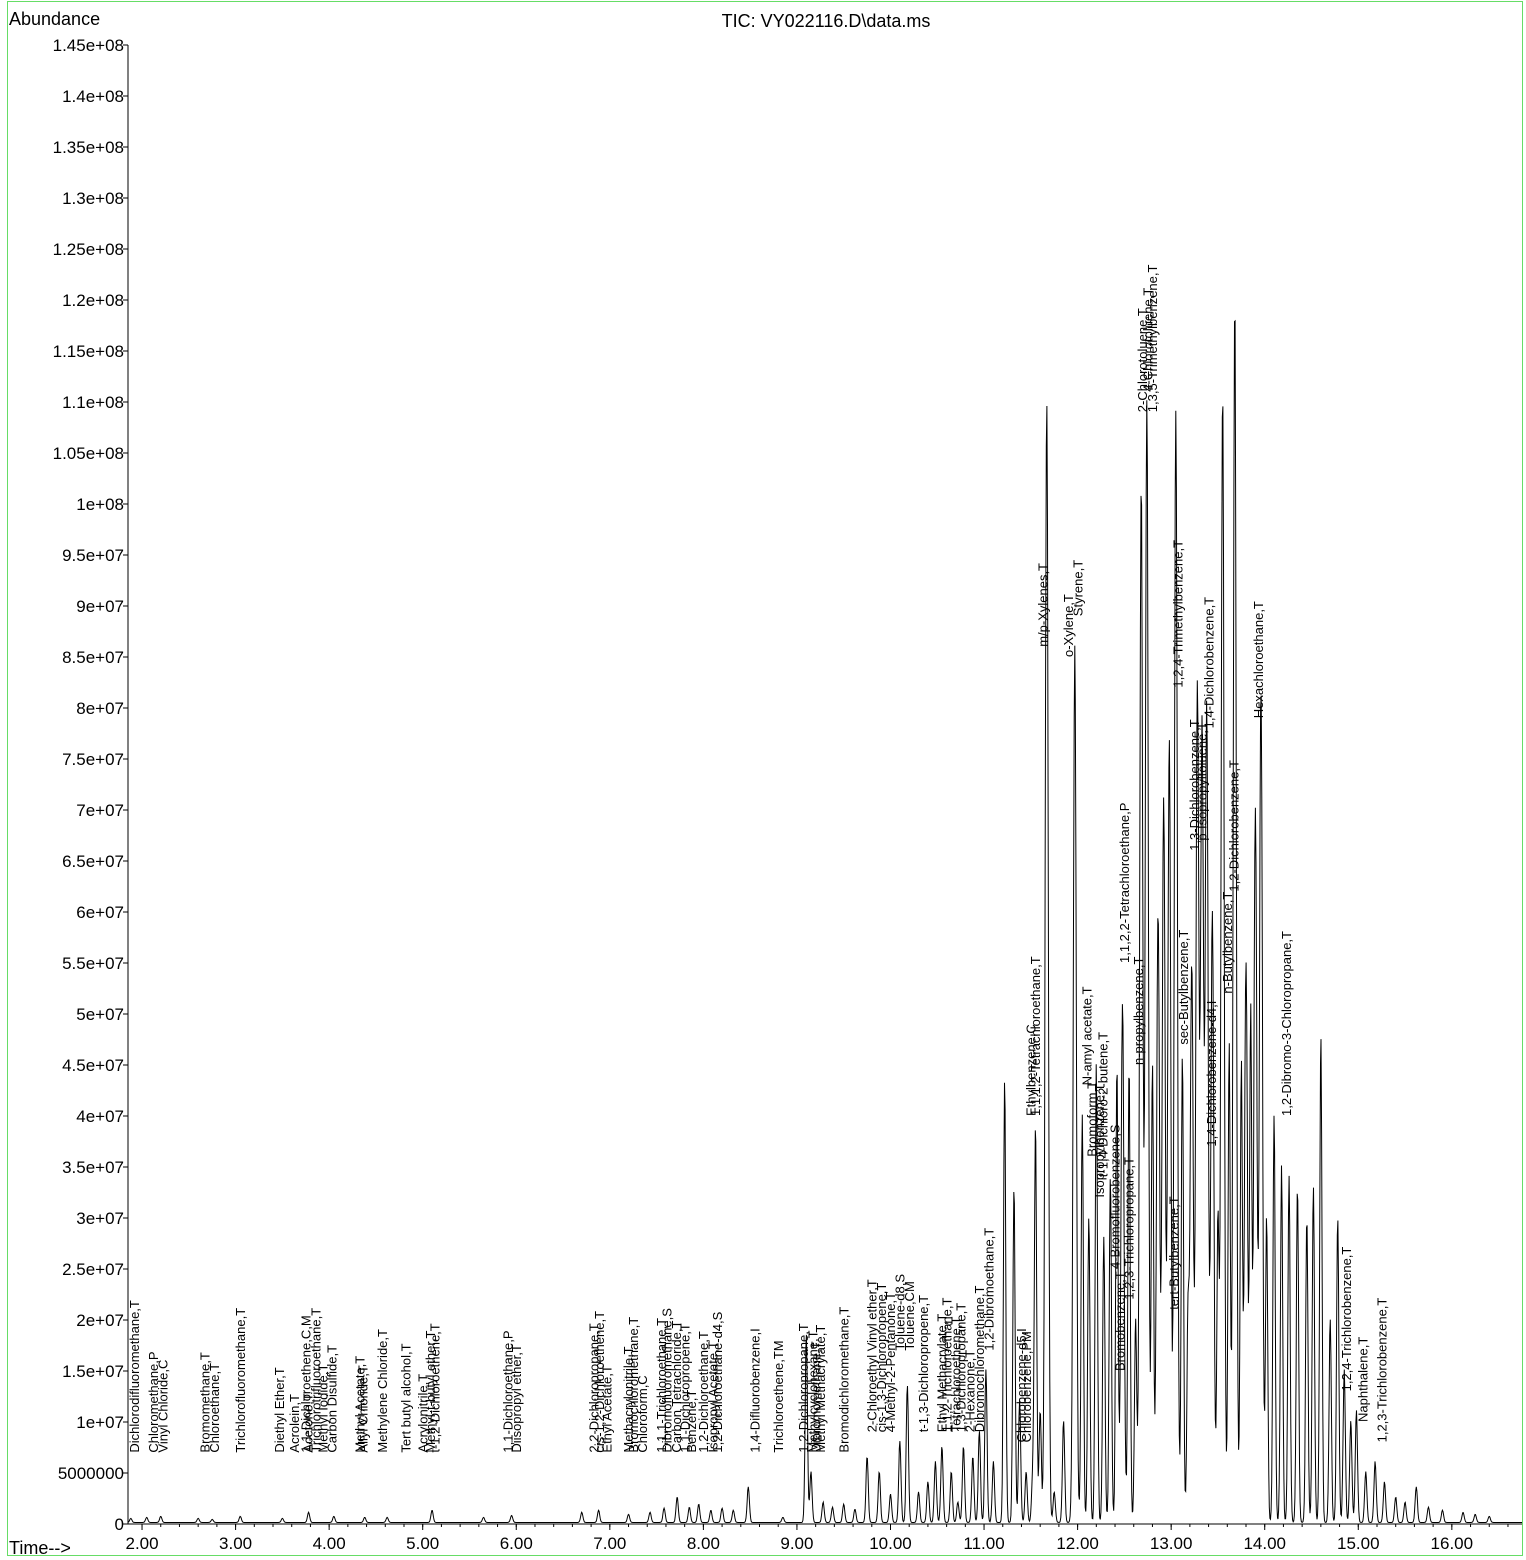 Image resolution: width=1526 pixels, height=1560 pixels. I want to click on x-tick-label: 14.00, so click(1264, 1543).